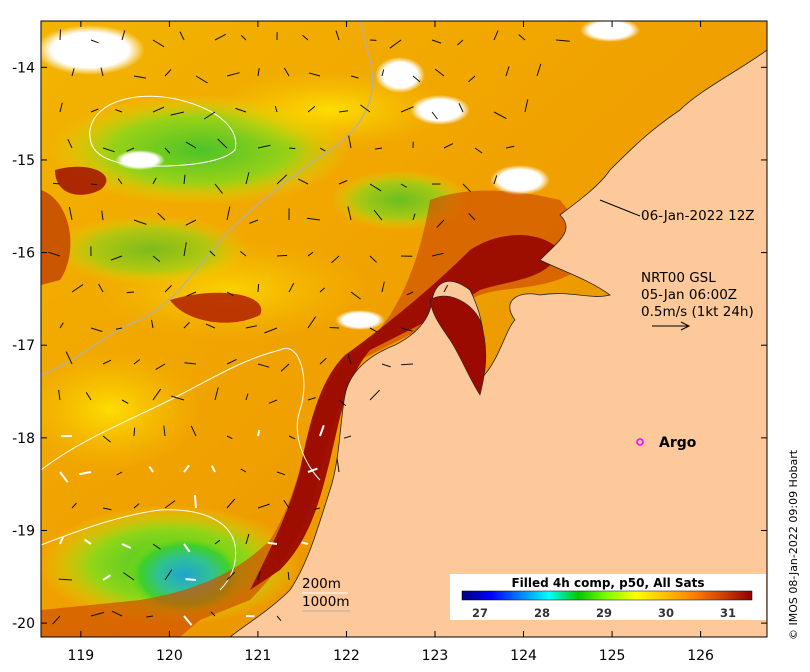  Describe the element at coordinates (23, 531) in the screenshot. I see `y-tick-label: -19` at that location.